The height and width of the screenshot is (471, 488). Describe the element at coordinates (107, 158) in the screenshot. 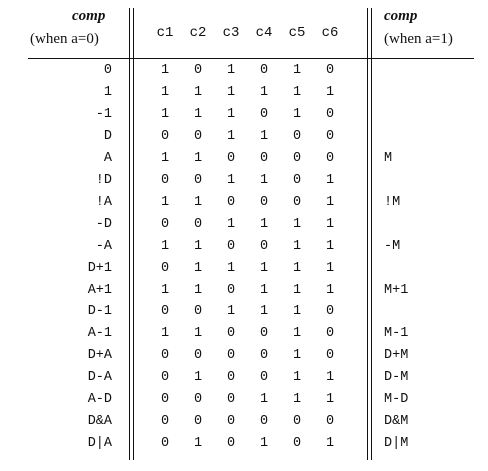

I see `comp-a0-cell: A` at that location.